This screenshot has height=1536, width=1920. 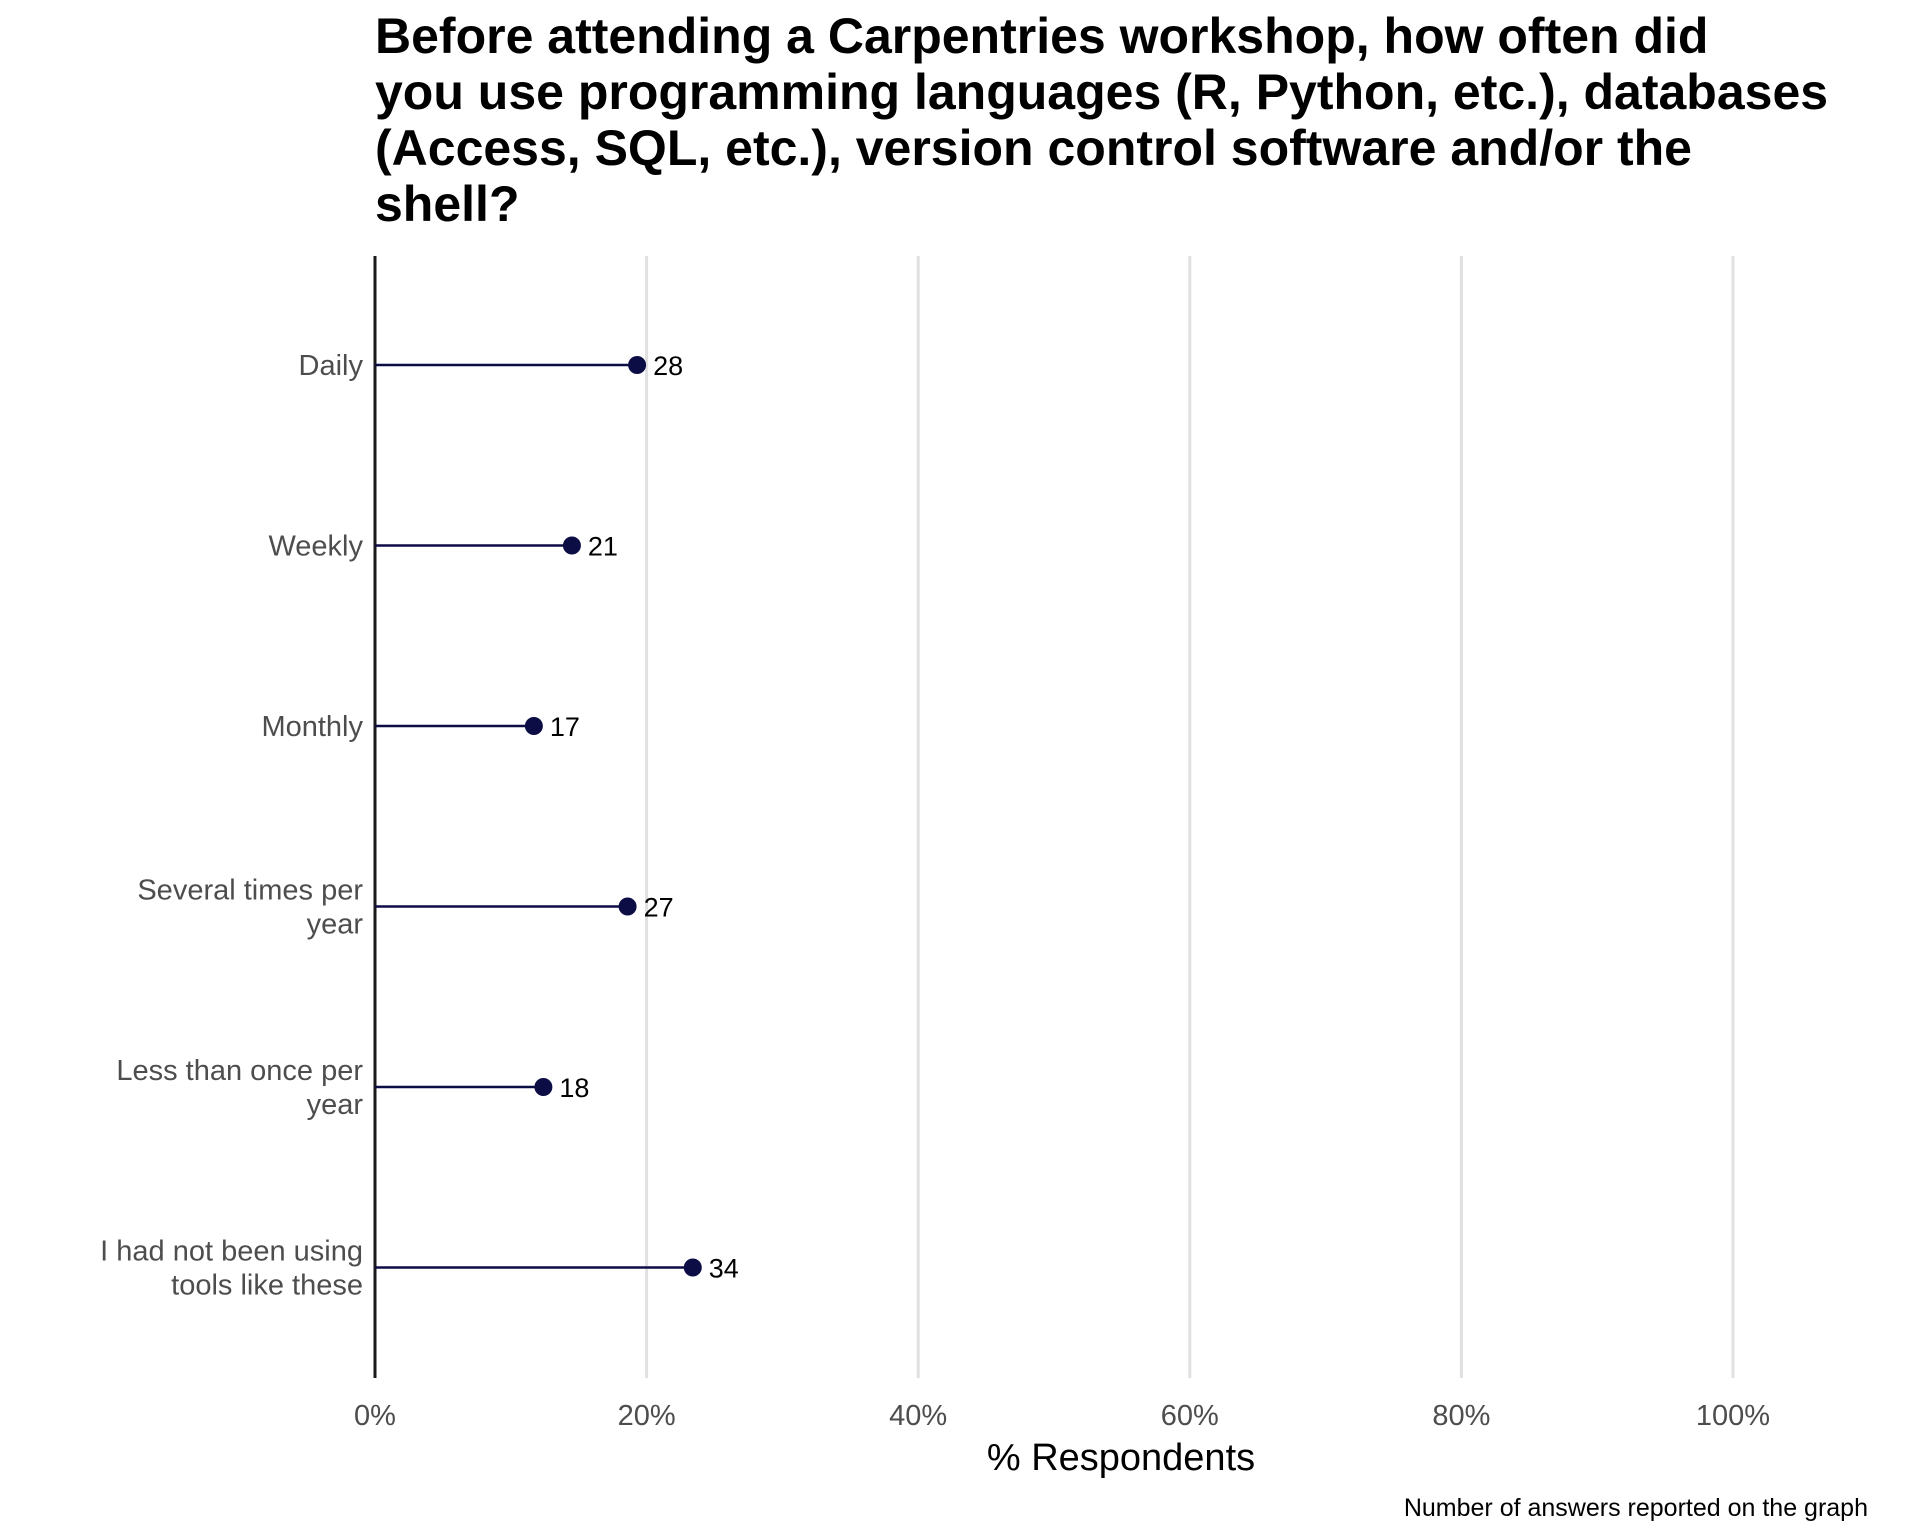 I want to click on x-tick-label: 60%, so click(x=1190, y=1416).